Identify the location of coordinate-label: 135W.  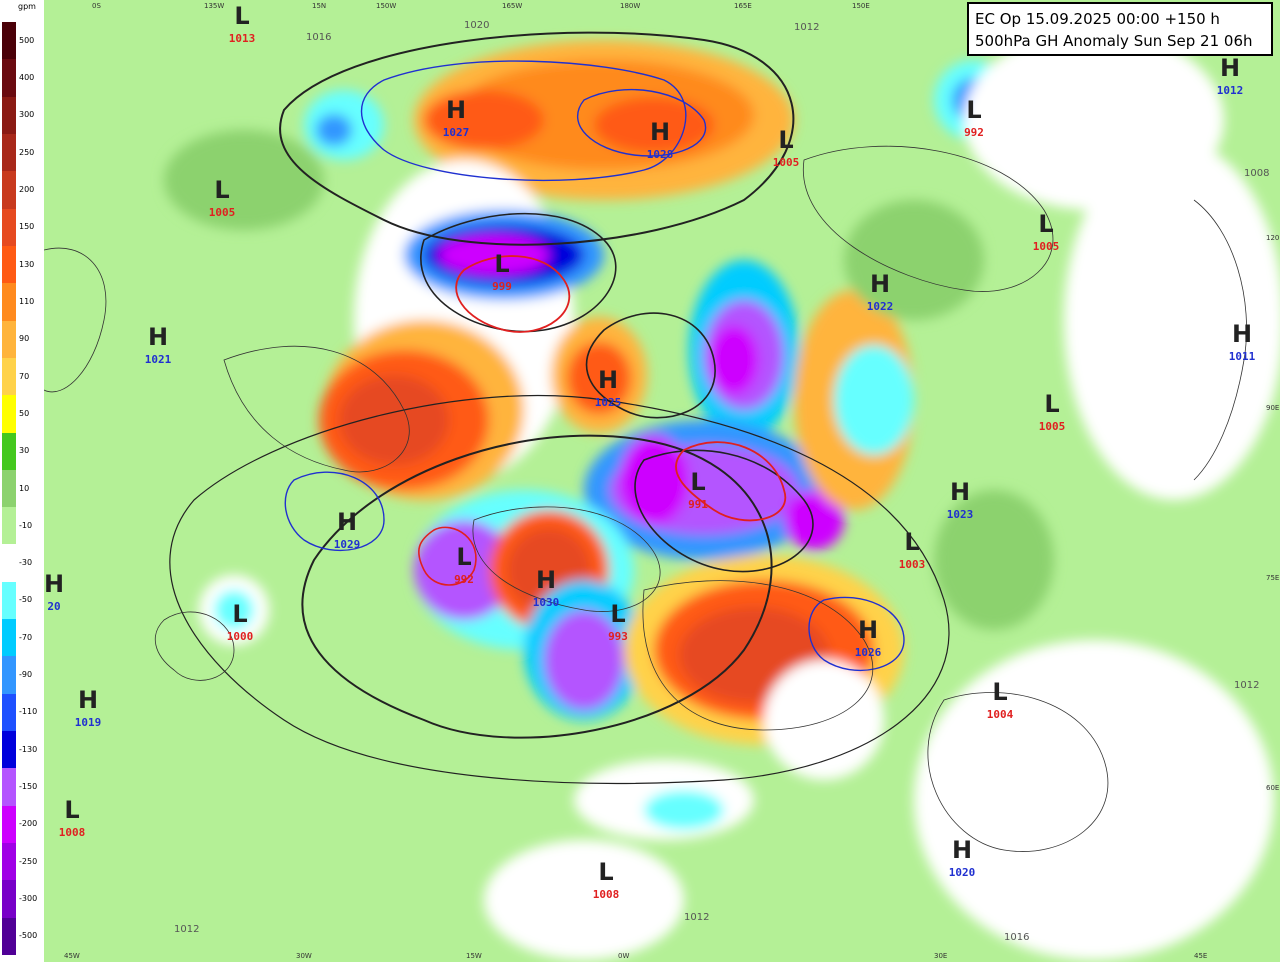
(214, 6).